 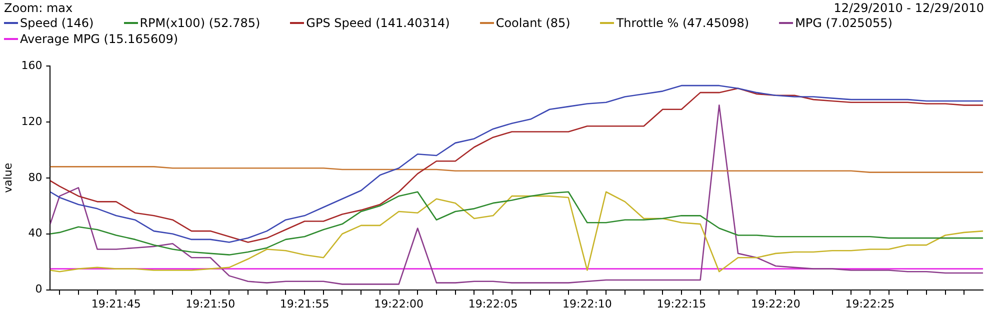 What do you see at coordinates (31, 121) in the screenshot?
I see `y-tick-label: 120` at bounding box center [31, 121].